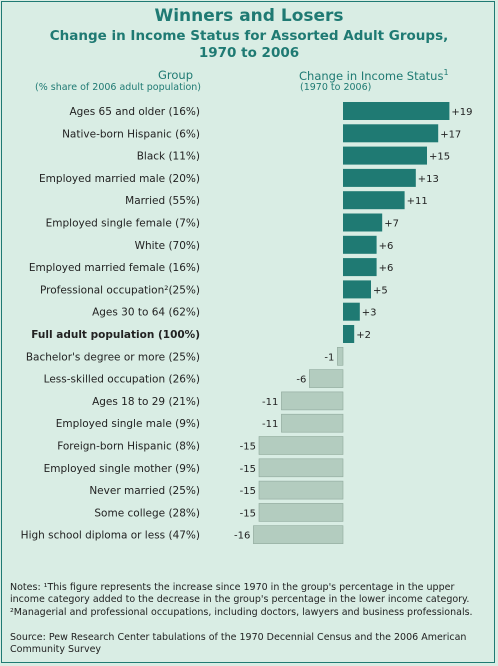  What do you see at coordinates (168, 157) in the screenshot?
I see `category-label: Black (11%)` at bounding box center [168, 157].